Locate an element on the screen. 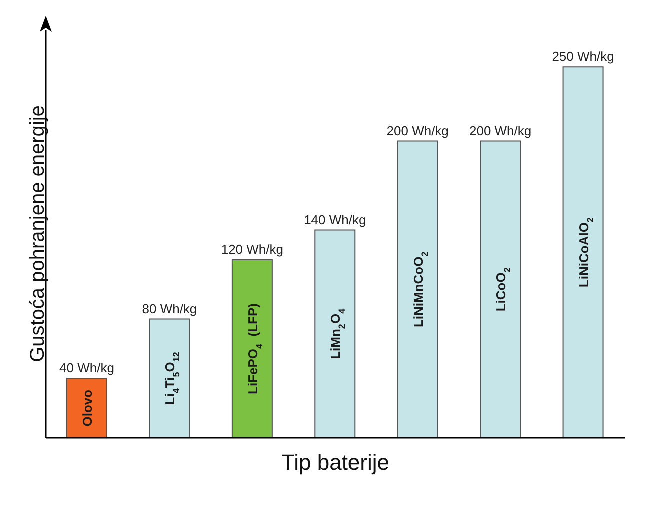 The height and width of the screenshot is (514, 653). data-label: 250 Wh/kg is located at coordinates (583, 56).